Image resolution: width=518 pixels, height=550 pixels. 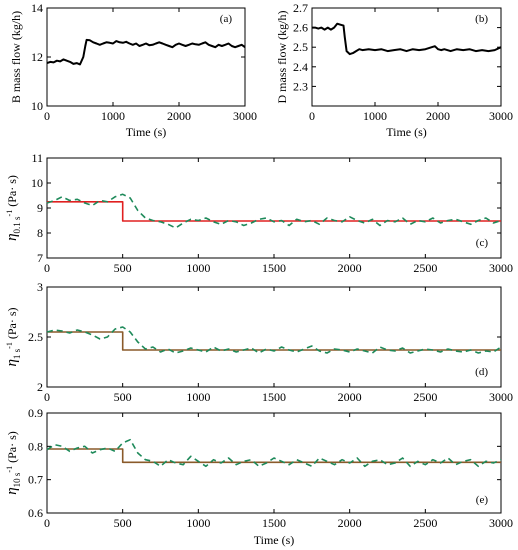 I want to click on y-tick-label: 2.7, so click(x=300, y=8).